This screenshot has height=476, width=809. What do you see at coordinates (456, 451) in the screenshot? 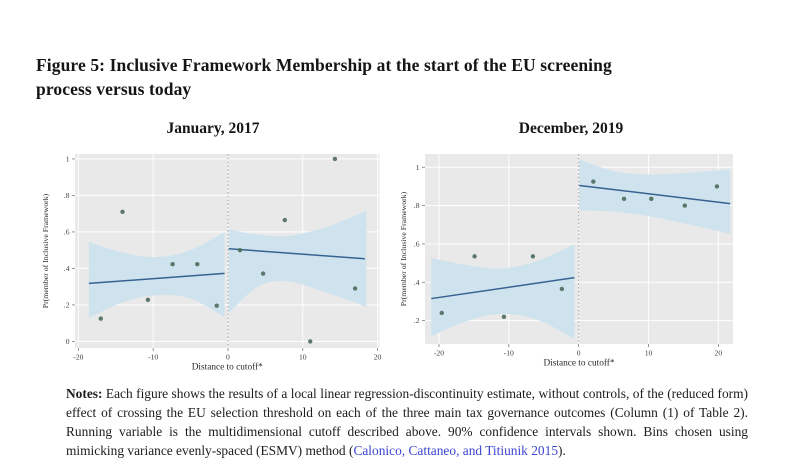
I see `citation-link: Calonico, Cattaneo, and Titiunik 2015` at bounding box center [456, 451].